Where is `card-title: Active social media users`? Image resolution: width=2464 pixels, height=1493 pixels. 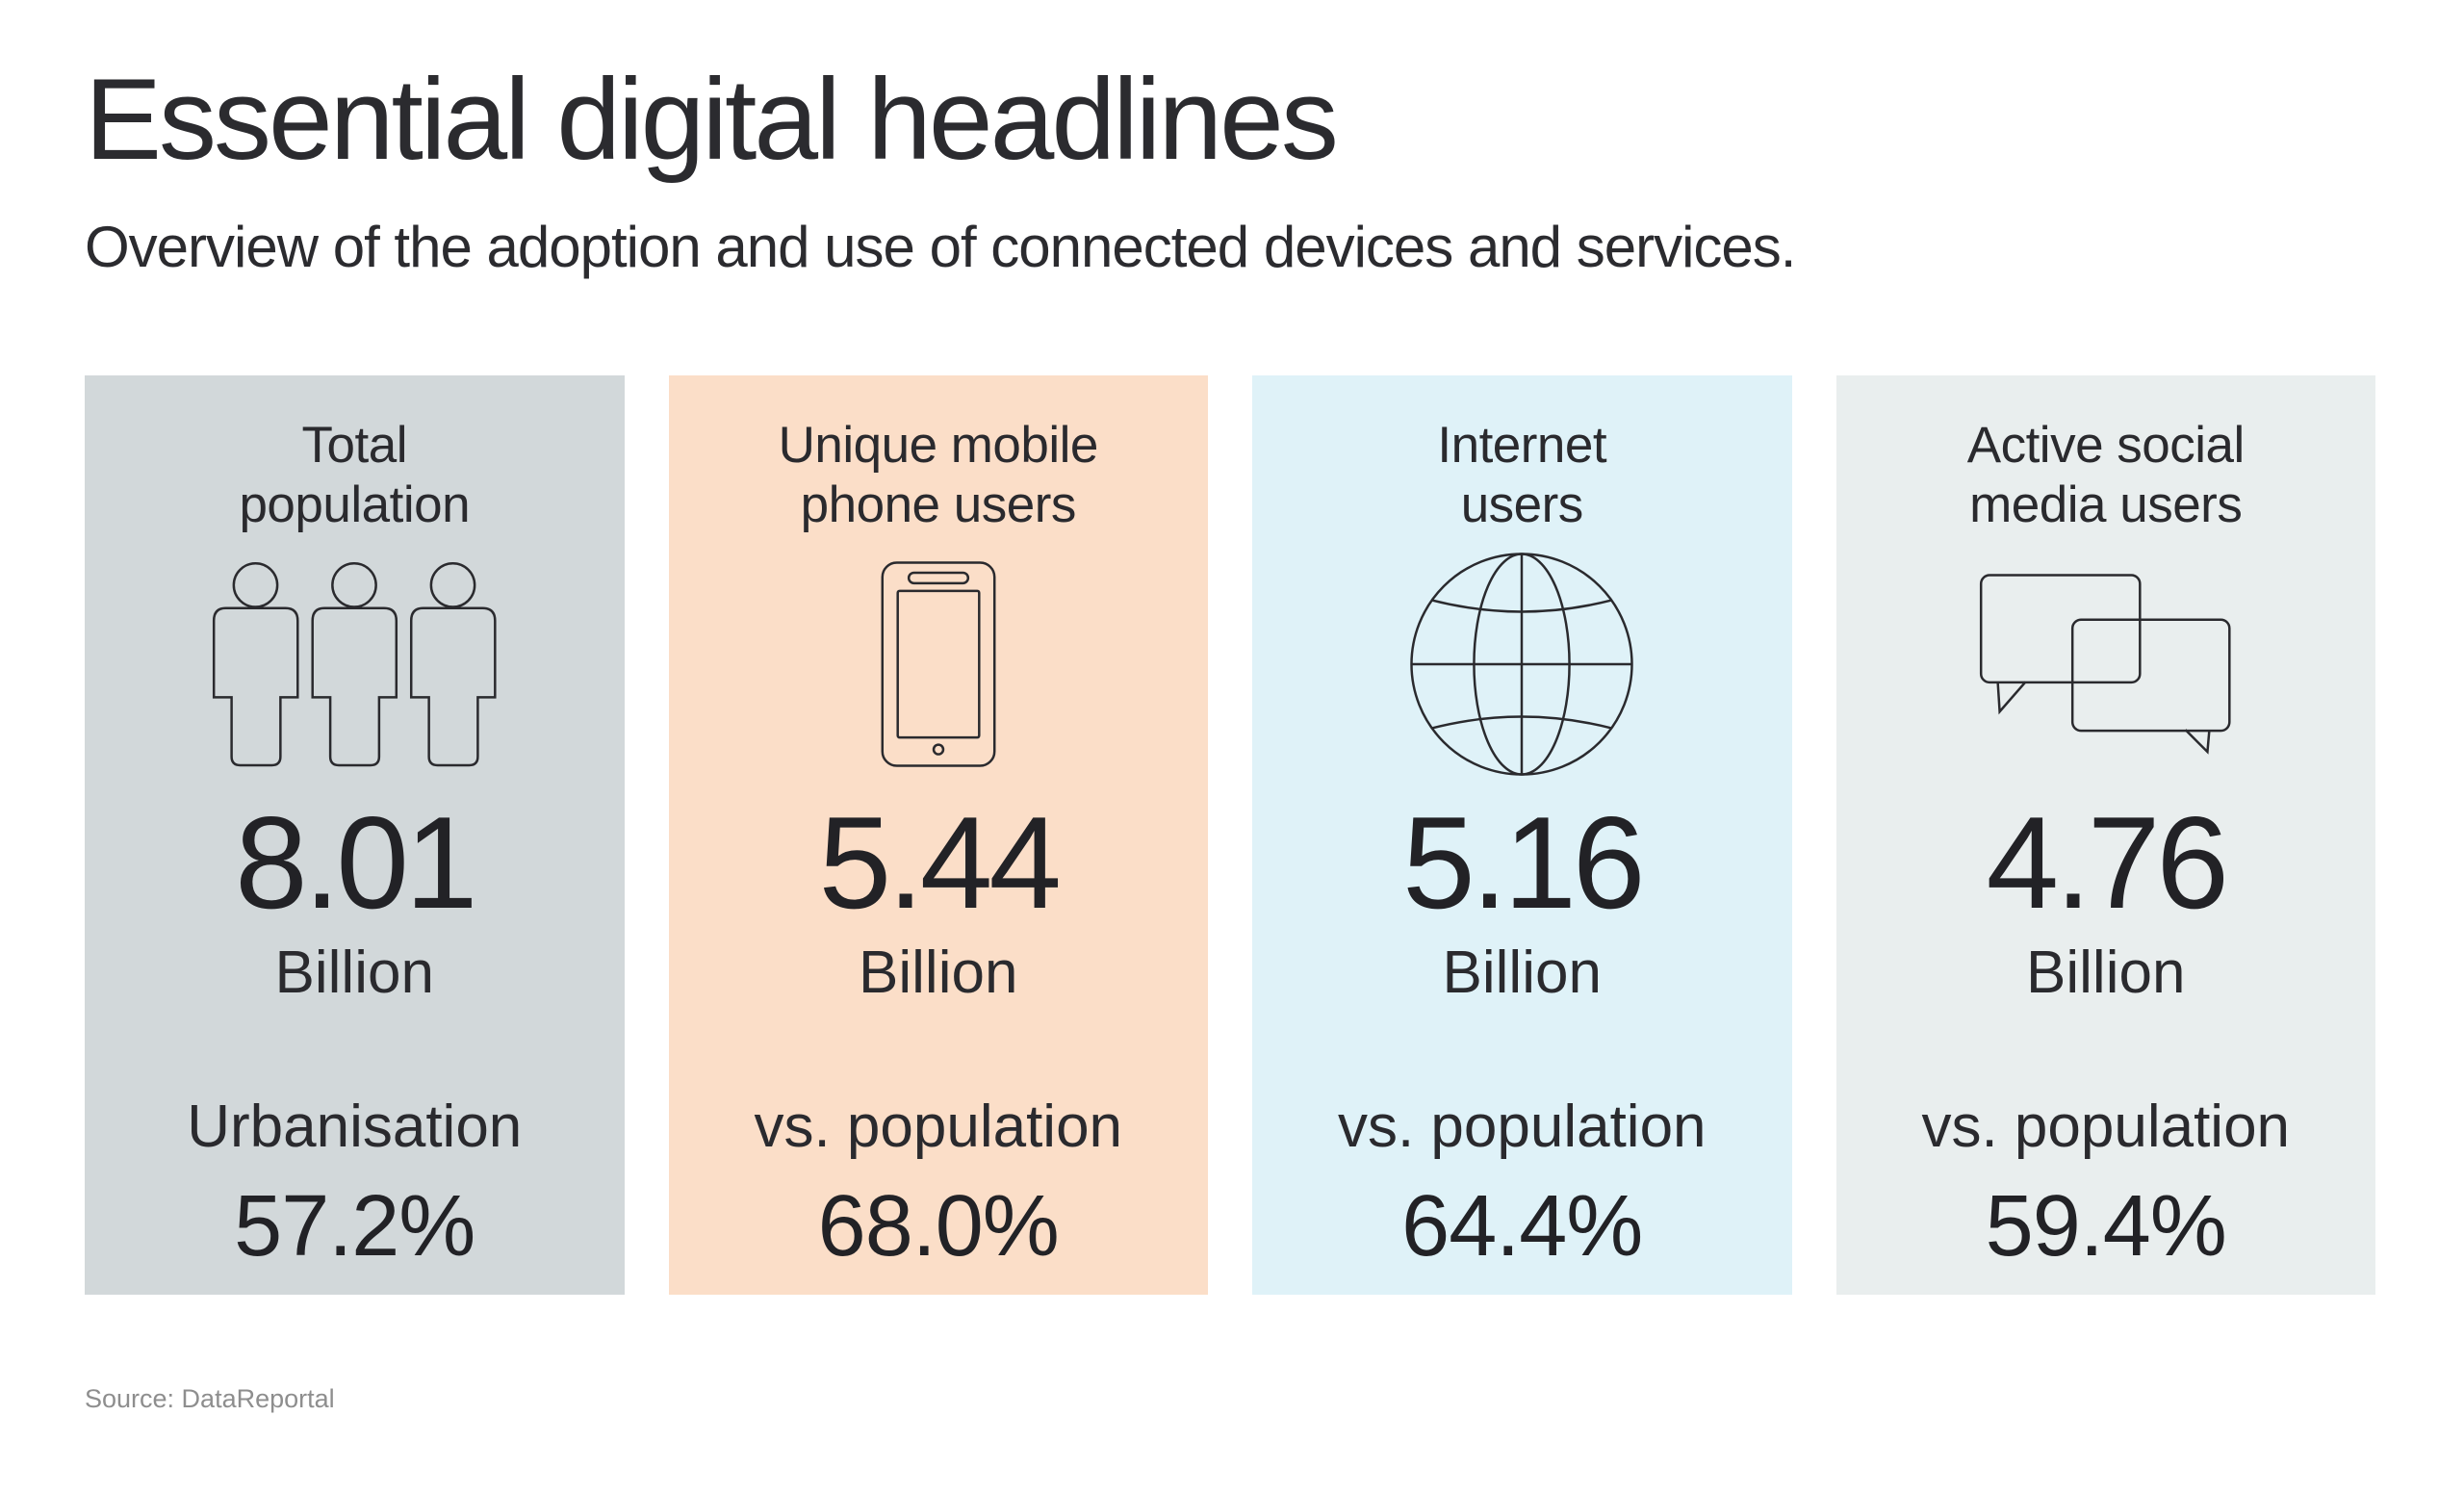
card-title: Active social media users is located at coordinates (2106, 476).